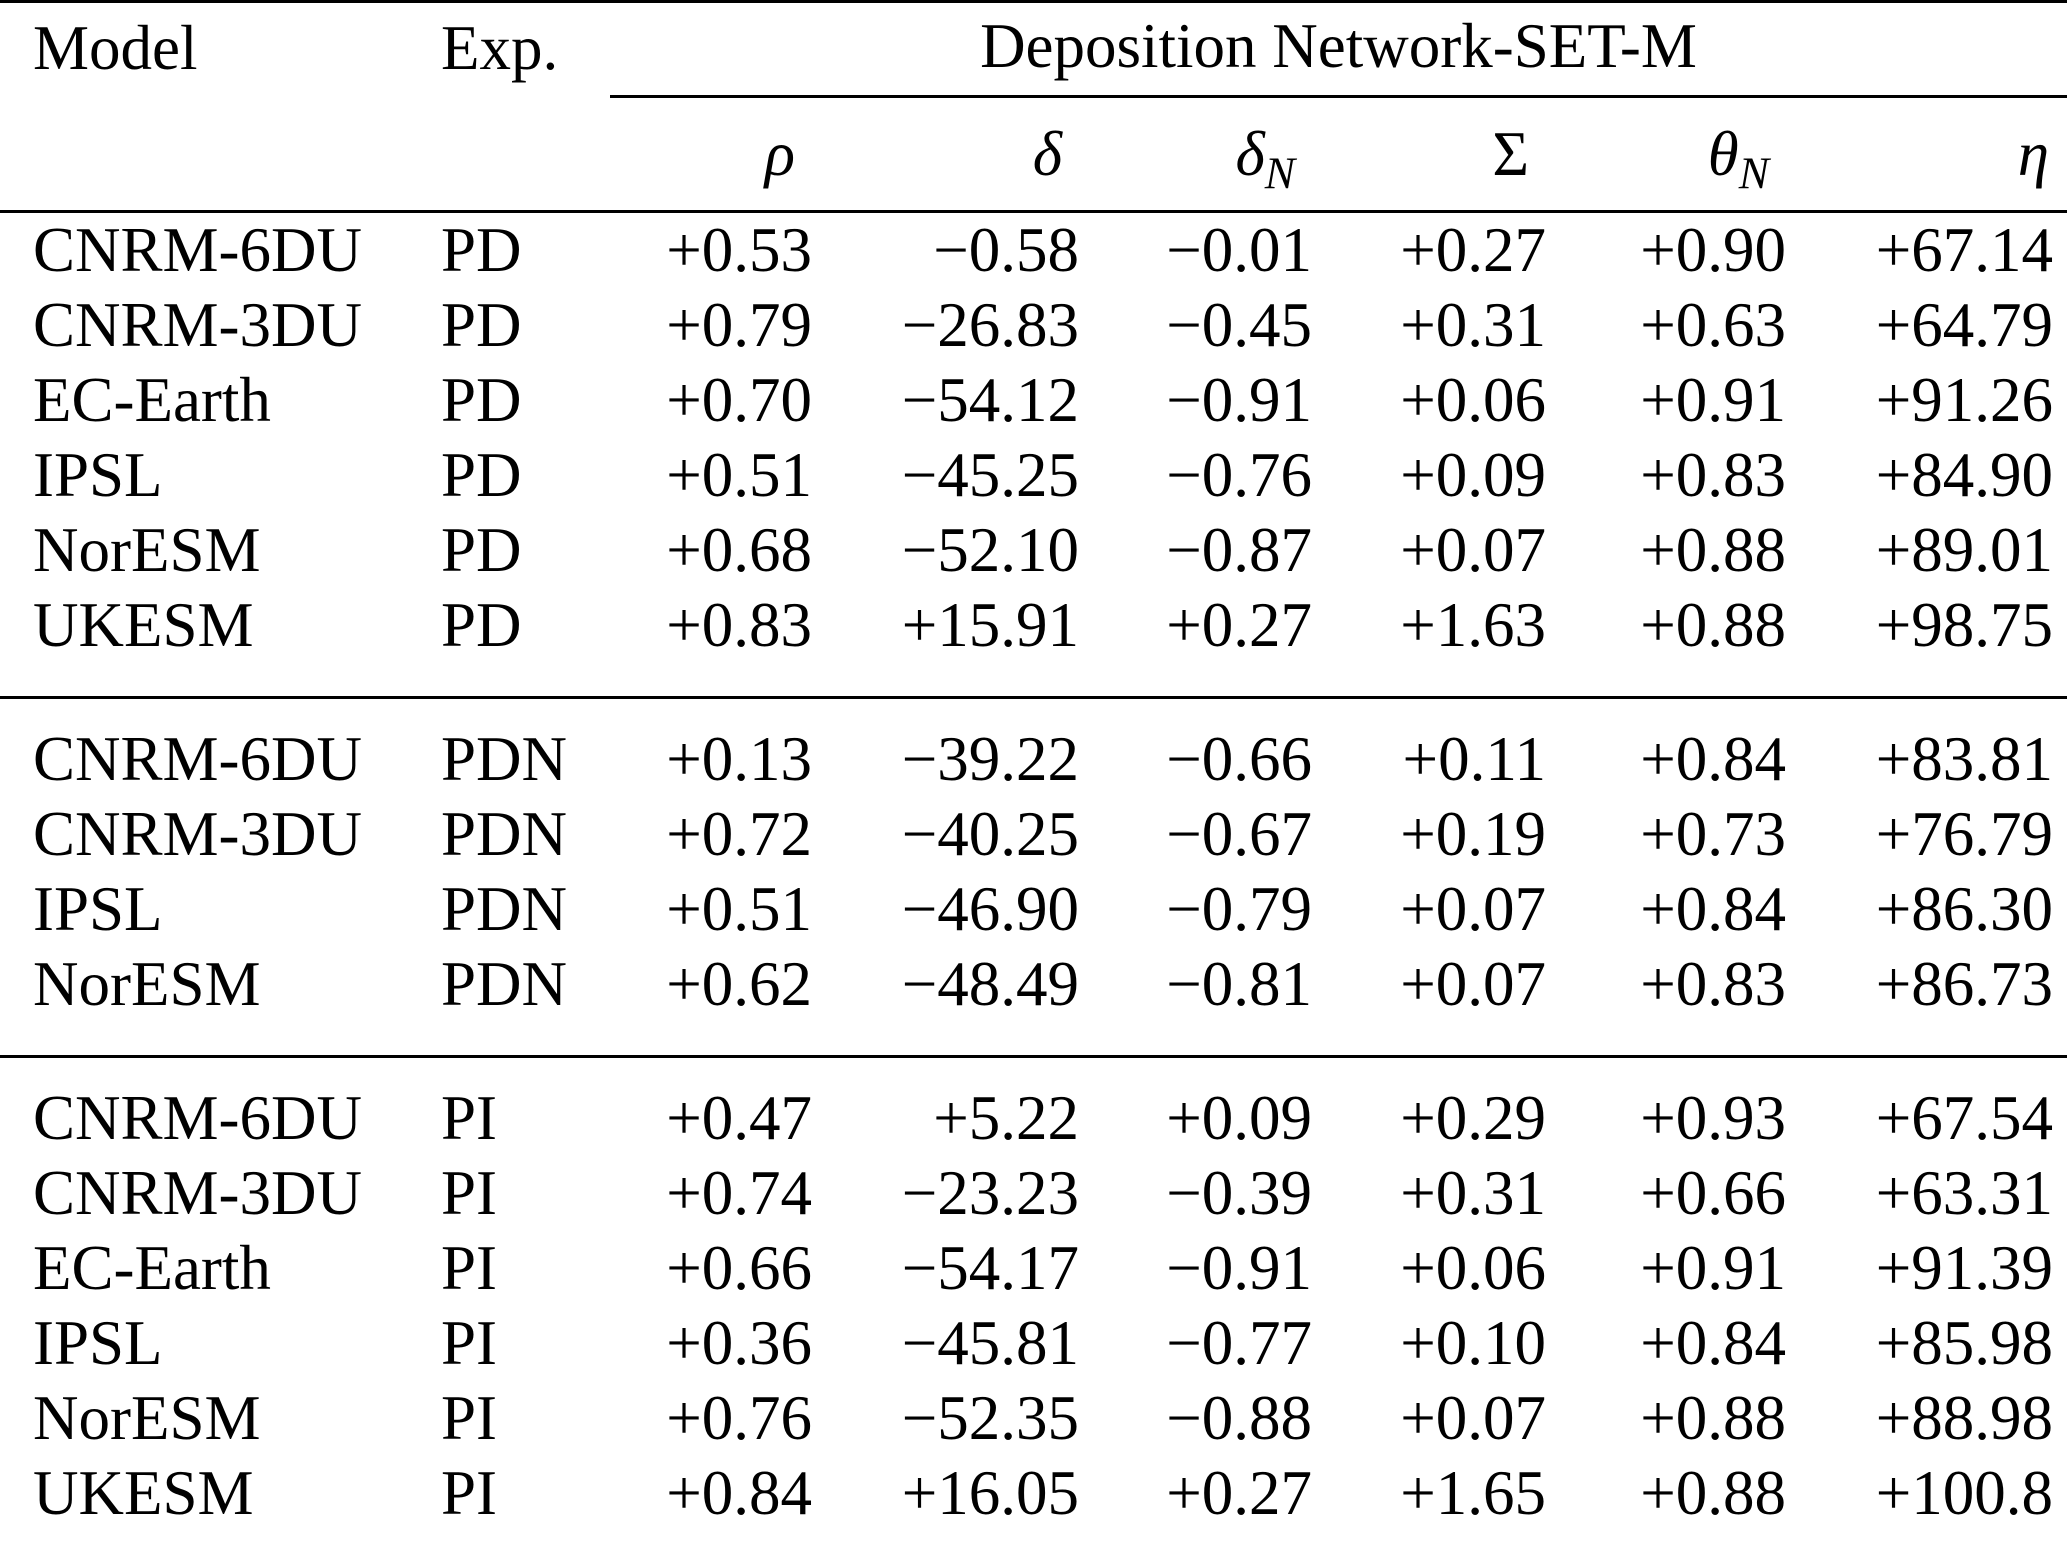 The image size is (2067, 1541). I want to click on column-header-eta: η, so click(1927, 154).